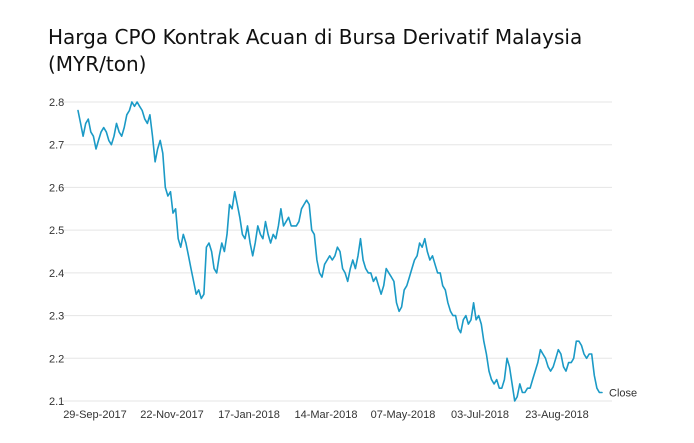 The height and width of the screenshot is (443, 694). Describe the element at coordinates (56, 274) in the screenshot. I see `y-tick-label: 2.4` at that location.